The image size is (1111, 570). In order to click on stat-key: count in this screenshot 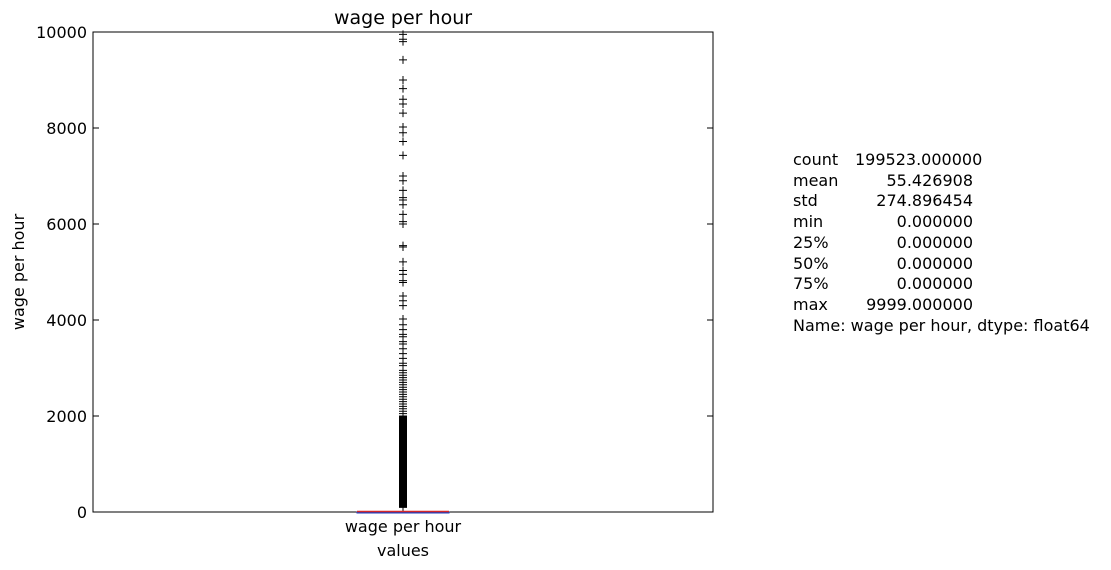, I will do `click(816, 159)`.